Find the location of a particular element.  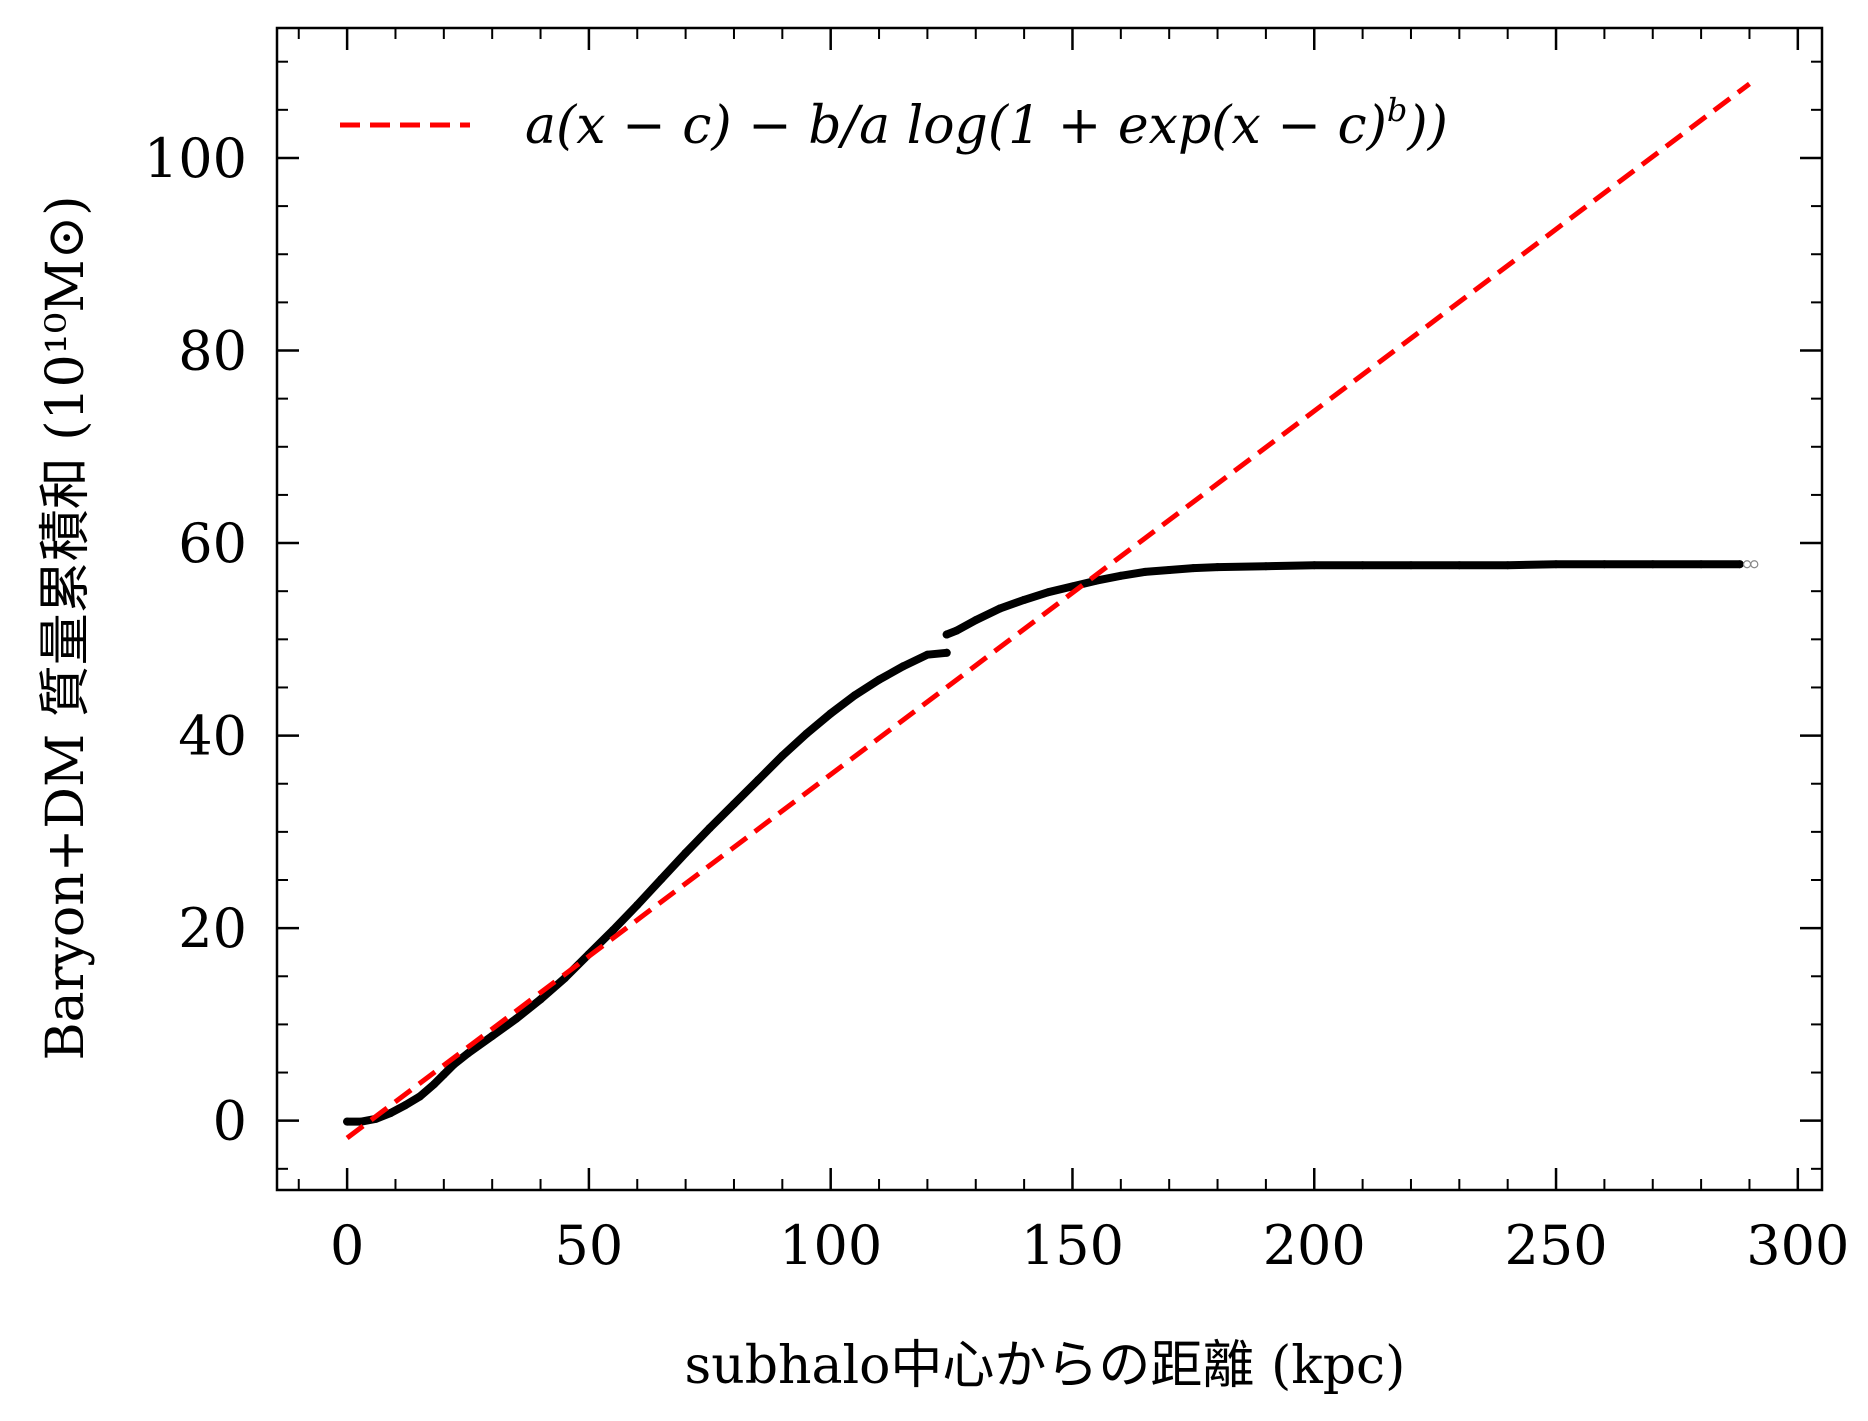

y-tick-label: 0 is located at coordinates (230, 1121).